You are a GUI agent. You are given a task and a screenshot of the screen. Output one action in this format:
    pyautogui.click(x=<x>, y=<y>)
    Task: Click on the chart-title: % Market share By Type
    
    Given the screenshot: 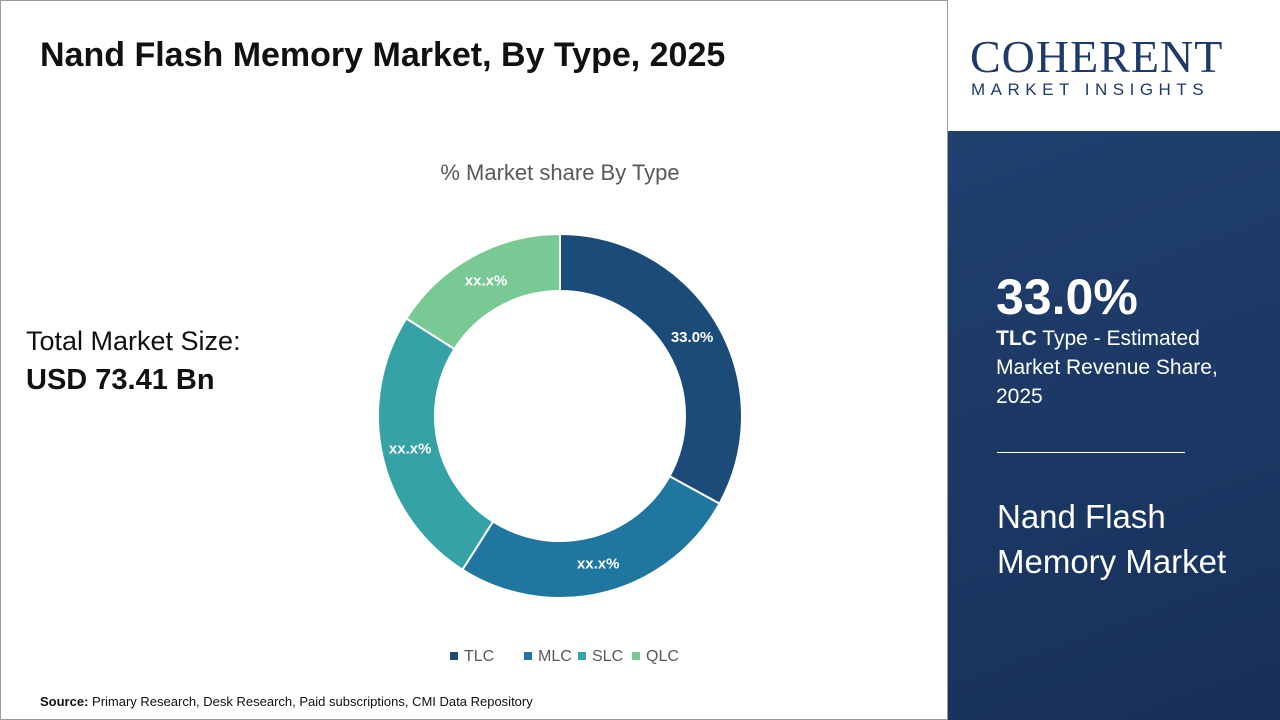 What is the action you would take?
    pyautogui.click(x=559, y=172)
    